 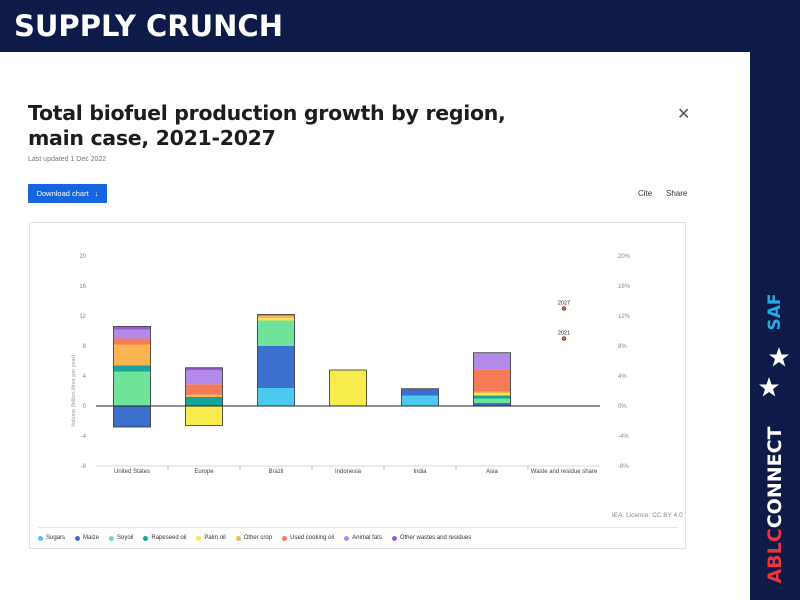 I want to click on legend-item: Used cooking oil, so click(x=308, y=538).